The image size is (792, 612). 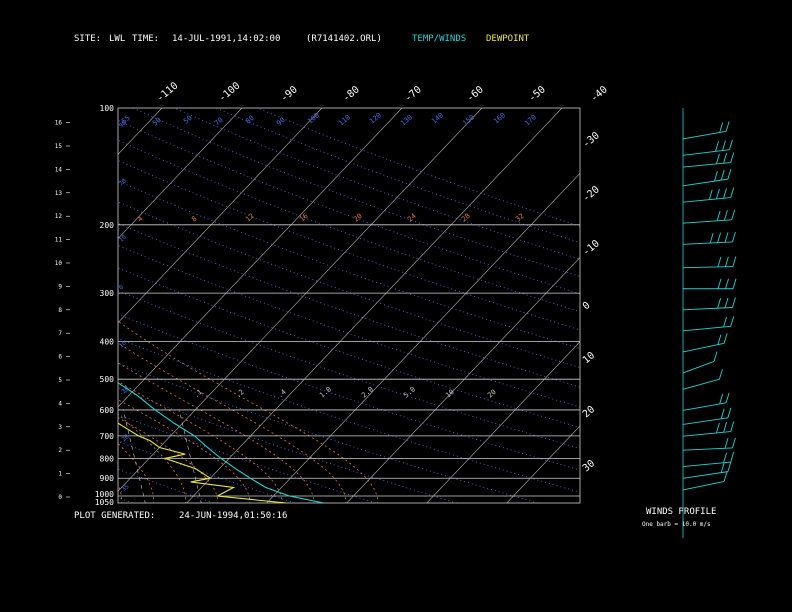 I want to click on moist-adiabat-label: 20, so click(x=358, y=218).